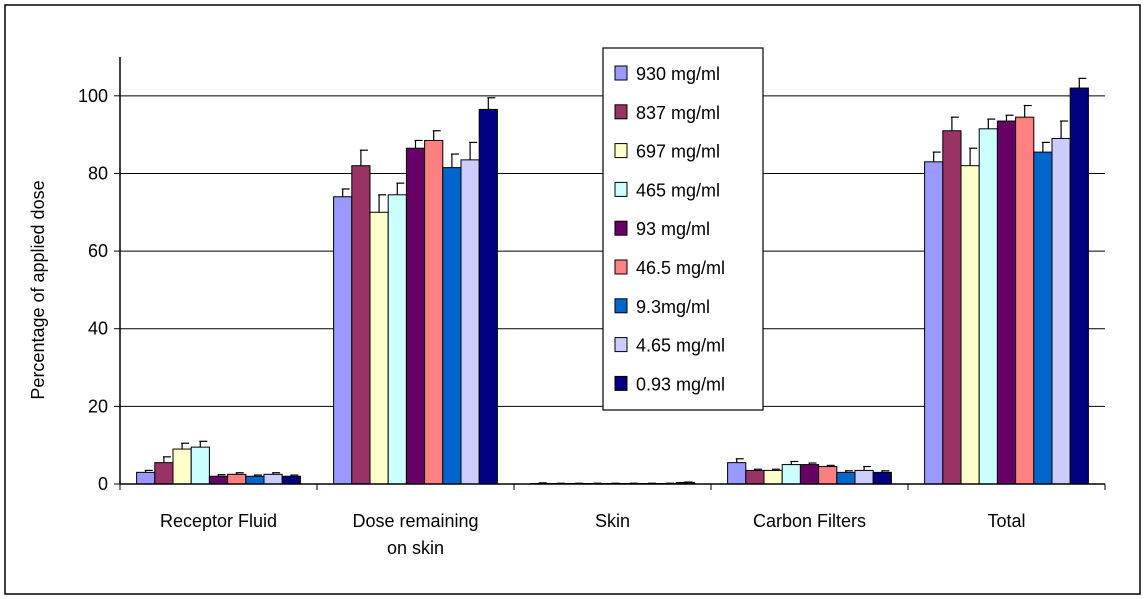 This screenshot has height=599, width=1145. I want to click on legend-label: 0.93 mg/ml, so click(680, 384).